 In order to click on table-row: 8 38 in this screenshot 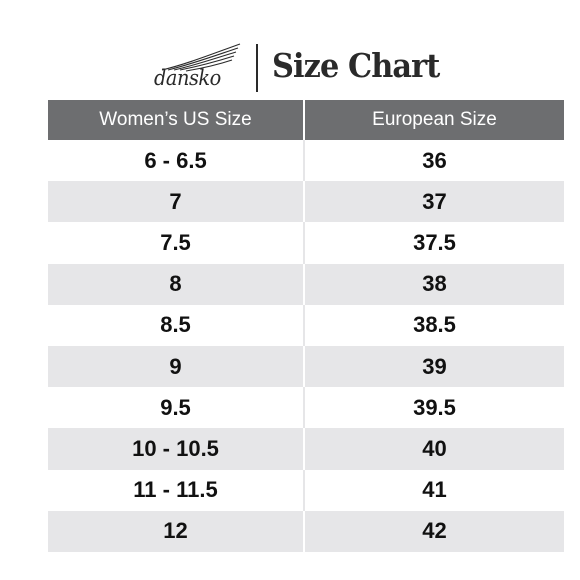, I will do `click(306, 284)`.